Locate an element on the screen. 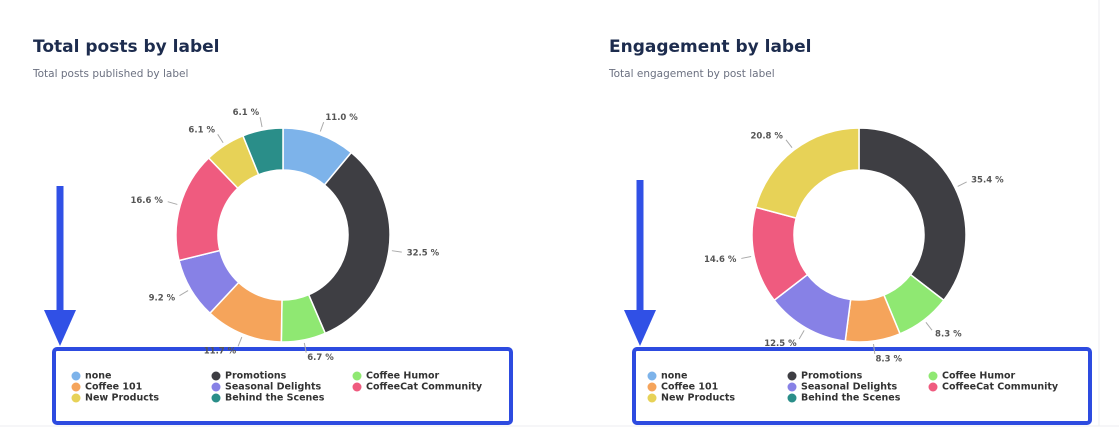 The width and height of the screenshot is (1119, 446). value-label: 9.2 % is located at coordinates (162, 299).